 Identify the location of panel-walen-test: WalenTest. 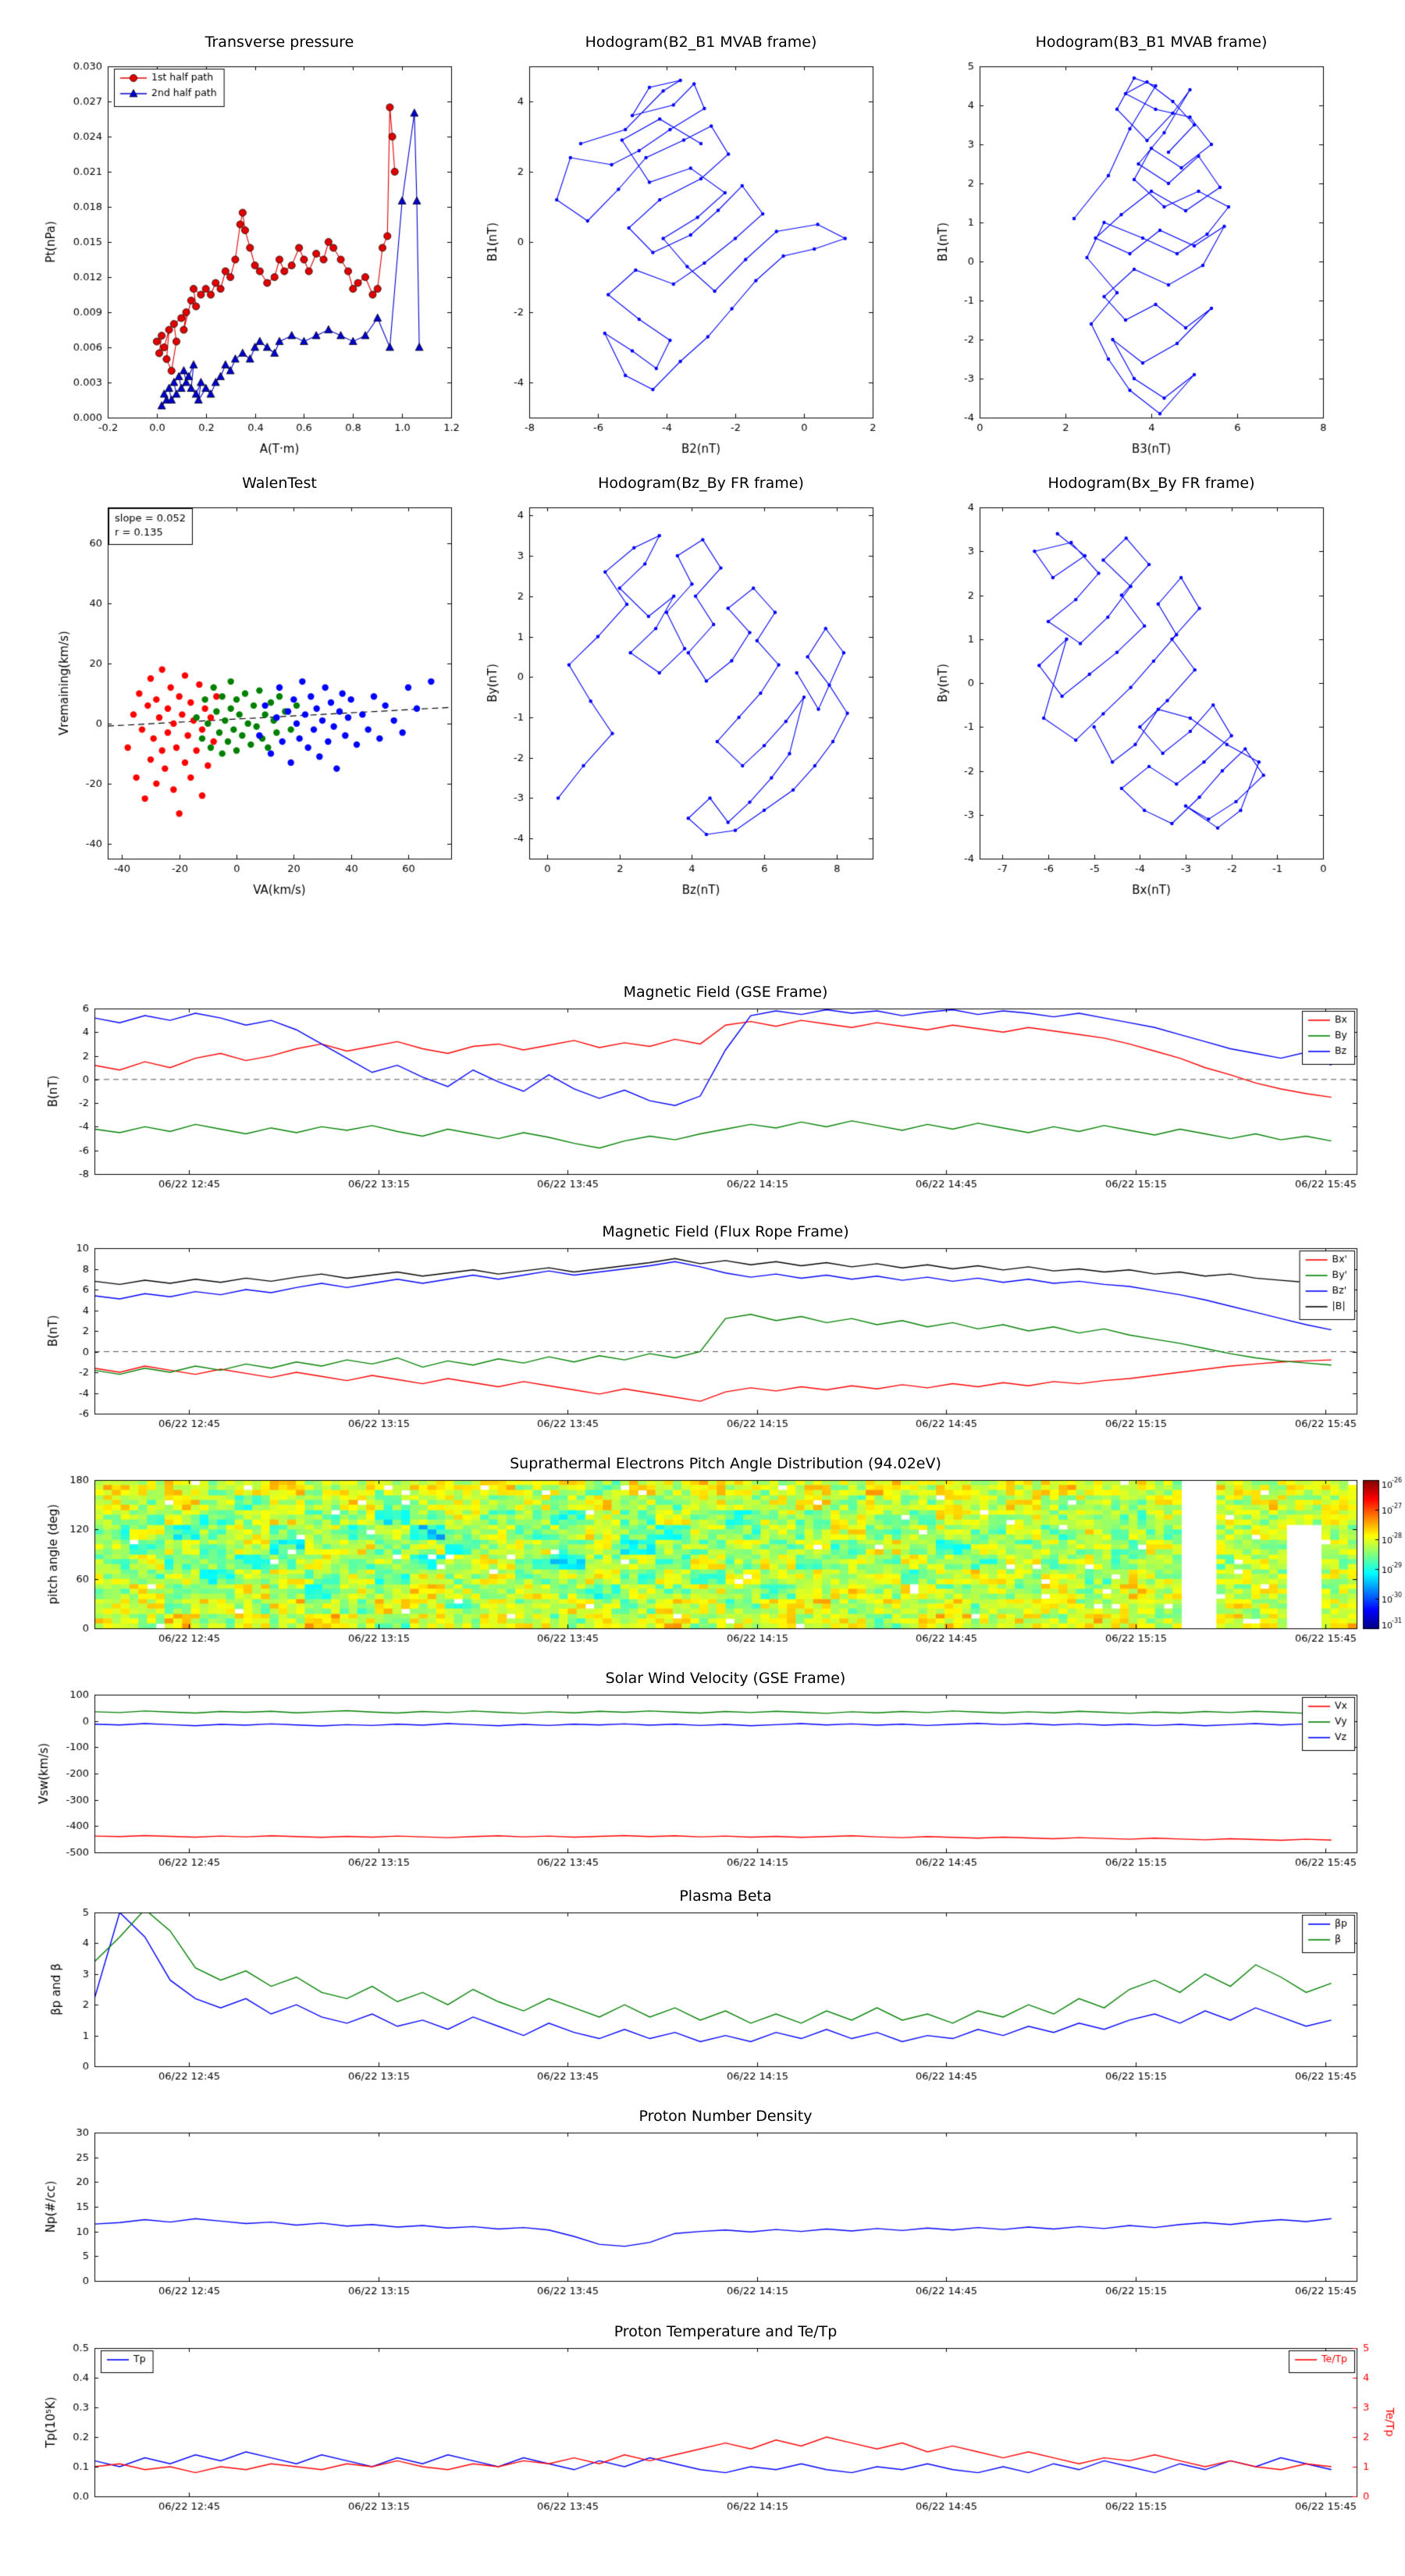
(252, 688).